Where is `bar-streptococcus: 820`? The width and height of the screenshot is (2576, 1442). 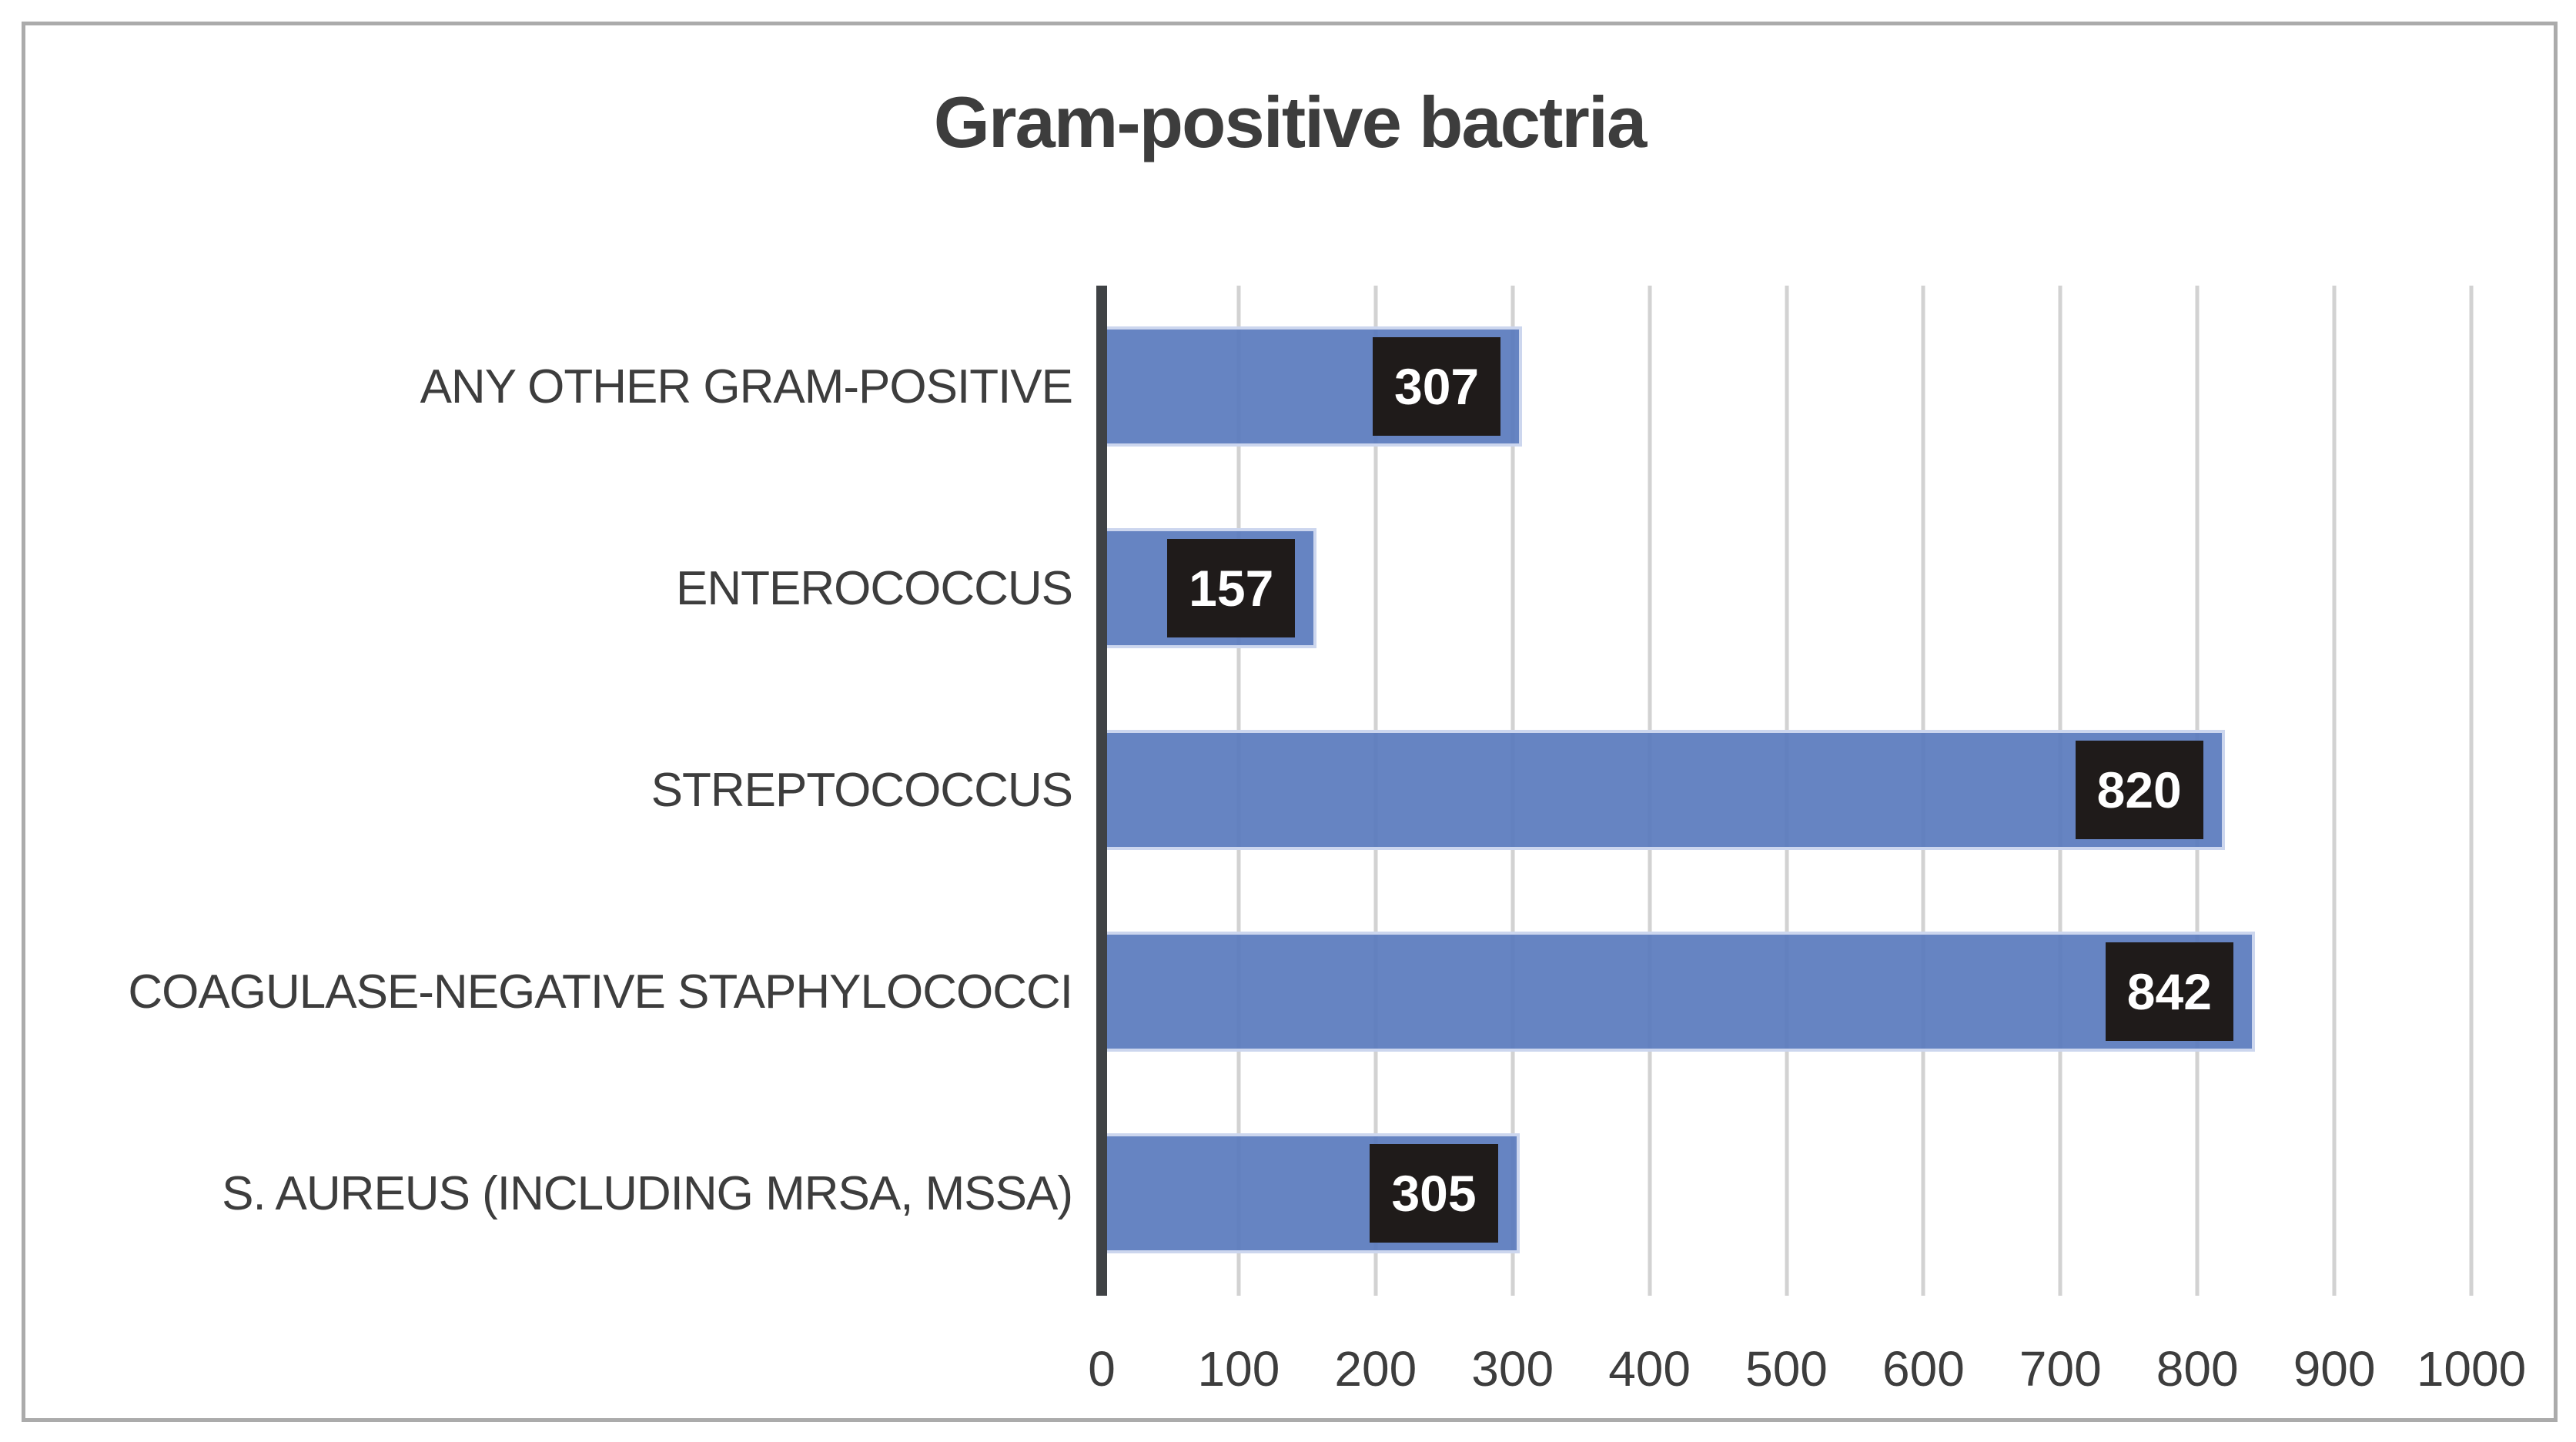 bar-streptococcus: 820 is located at coordinates (1663, 790).